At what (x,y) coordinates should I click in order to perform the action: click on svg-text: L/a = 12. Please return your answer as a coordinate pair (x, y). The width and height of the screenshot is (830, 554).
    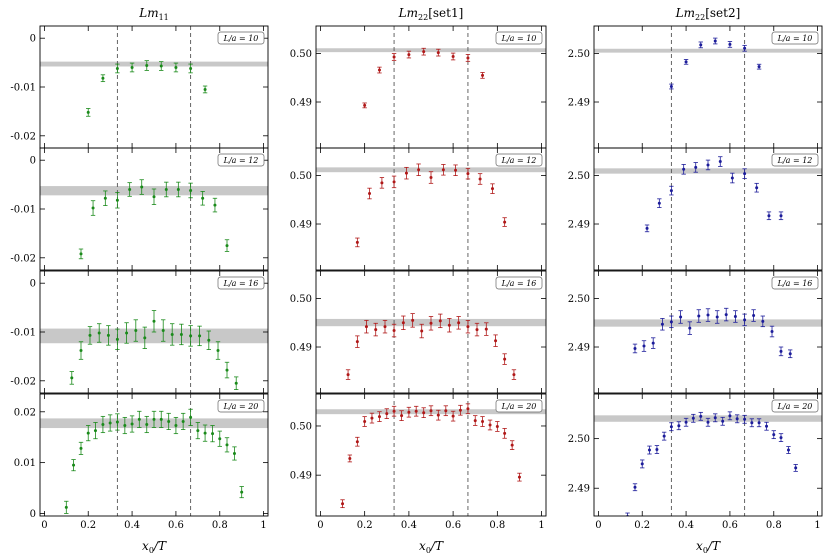
    Looking at the image, I should click on (241, 160).